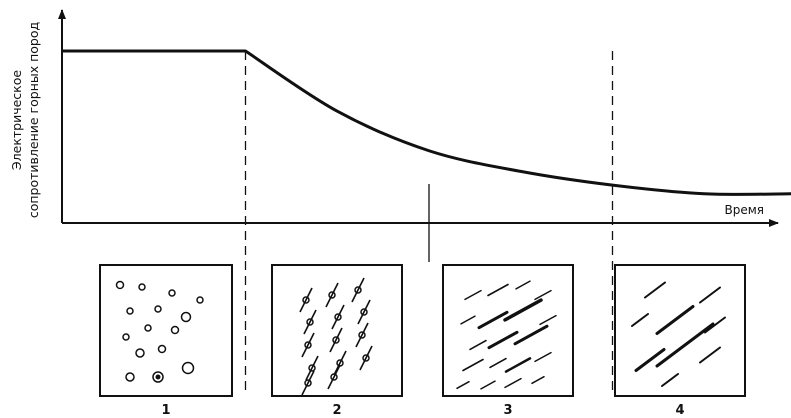  What do you see at coordinates (16, 120) in the screenshot?
I see `y-axis-label-line1: Электрическое` at bounding box center [16, 120].